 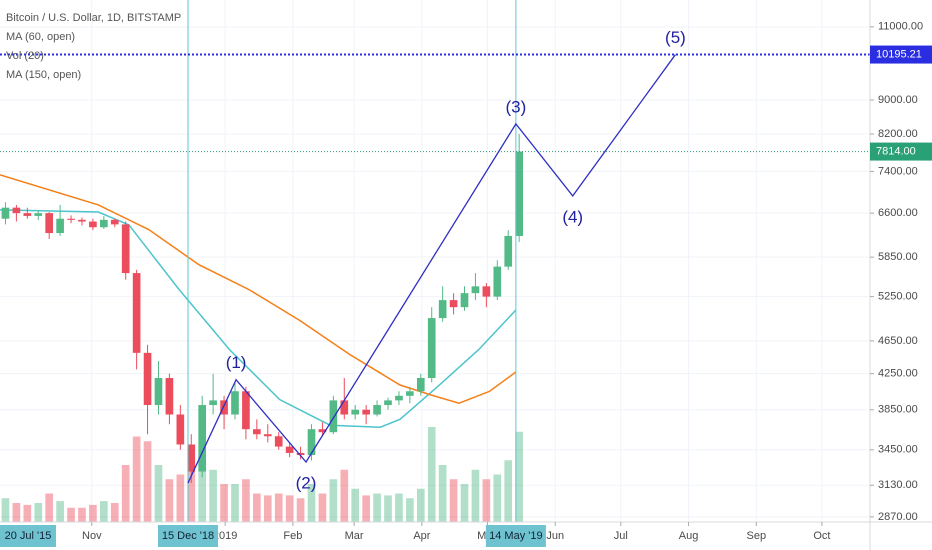 What do you see at coordinates (898, 297) in the screenshot?
I see `y-tick-label: 5250.00` at bounding box center [898, 297].